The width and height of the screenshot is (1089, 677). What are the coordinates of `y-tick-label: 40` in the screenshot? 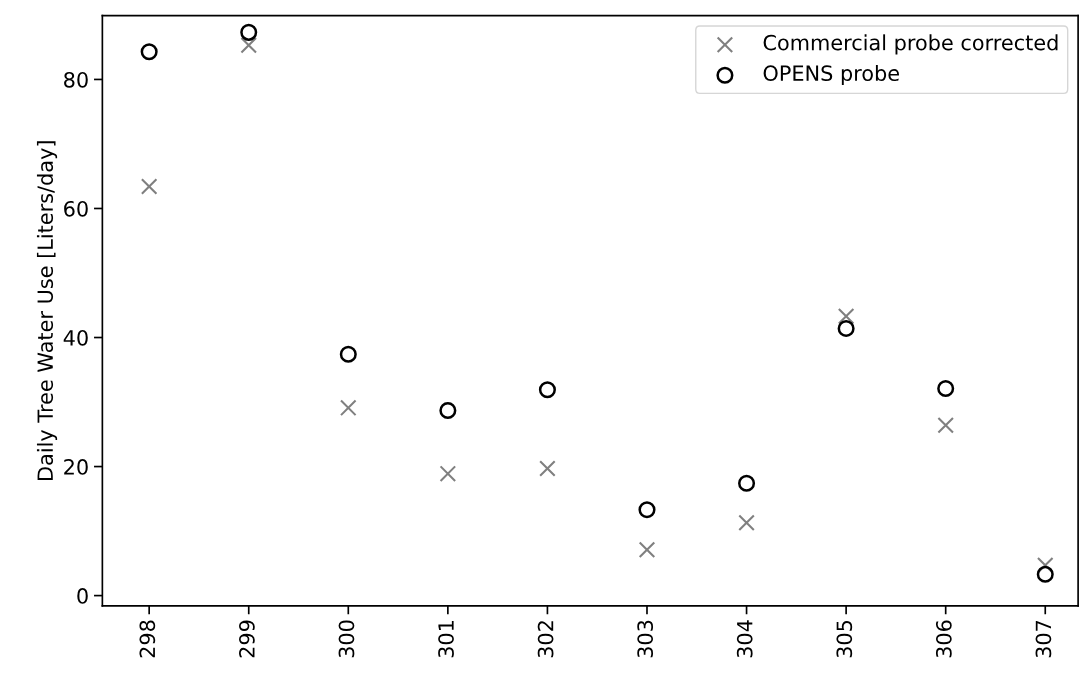 It's located at (75, 337).